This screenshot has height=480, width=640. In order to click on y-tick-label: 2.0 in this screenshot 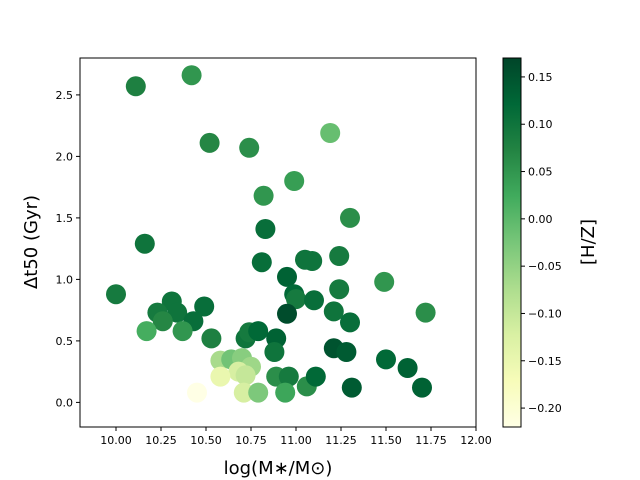, I will do `click(65, 156)`.